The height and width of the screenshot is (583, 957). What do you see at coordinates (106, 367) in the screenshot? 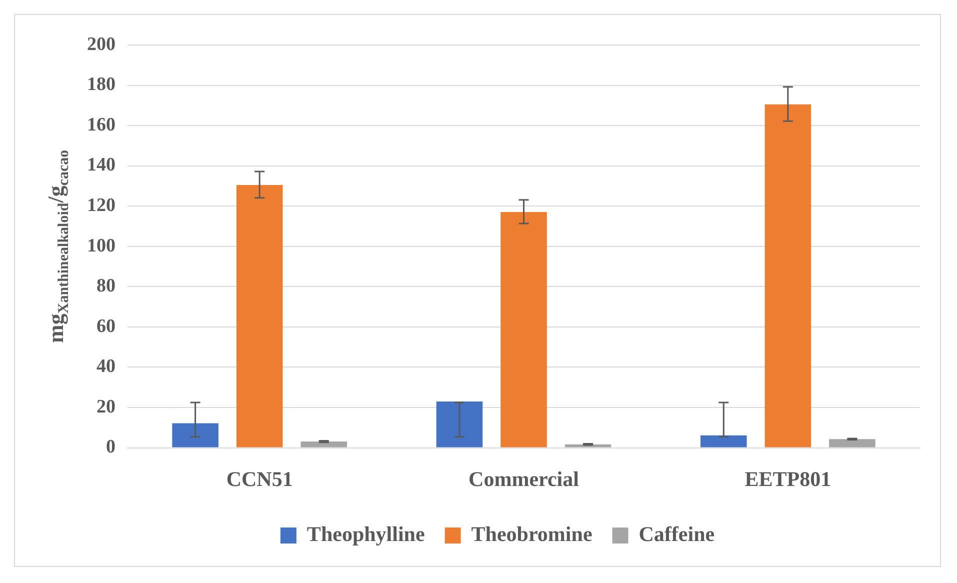
I see `y-tick-label: 40` at bounding box center [106, 367].